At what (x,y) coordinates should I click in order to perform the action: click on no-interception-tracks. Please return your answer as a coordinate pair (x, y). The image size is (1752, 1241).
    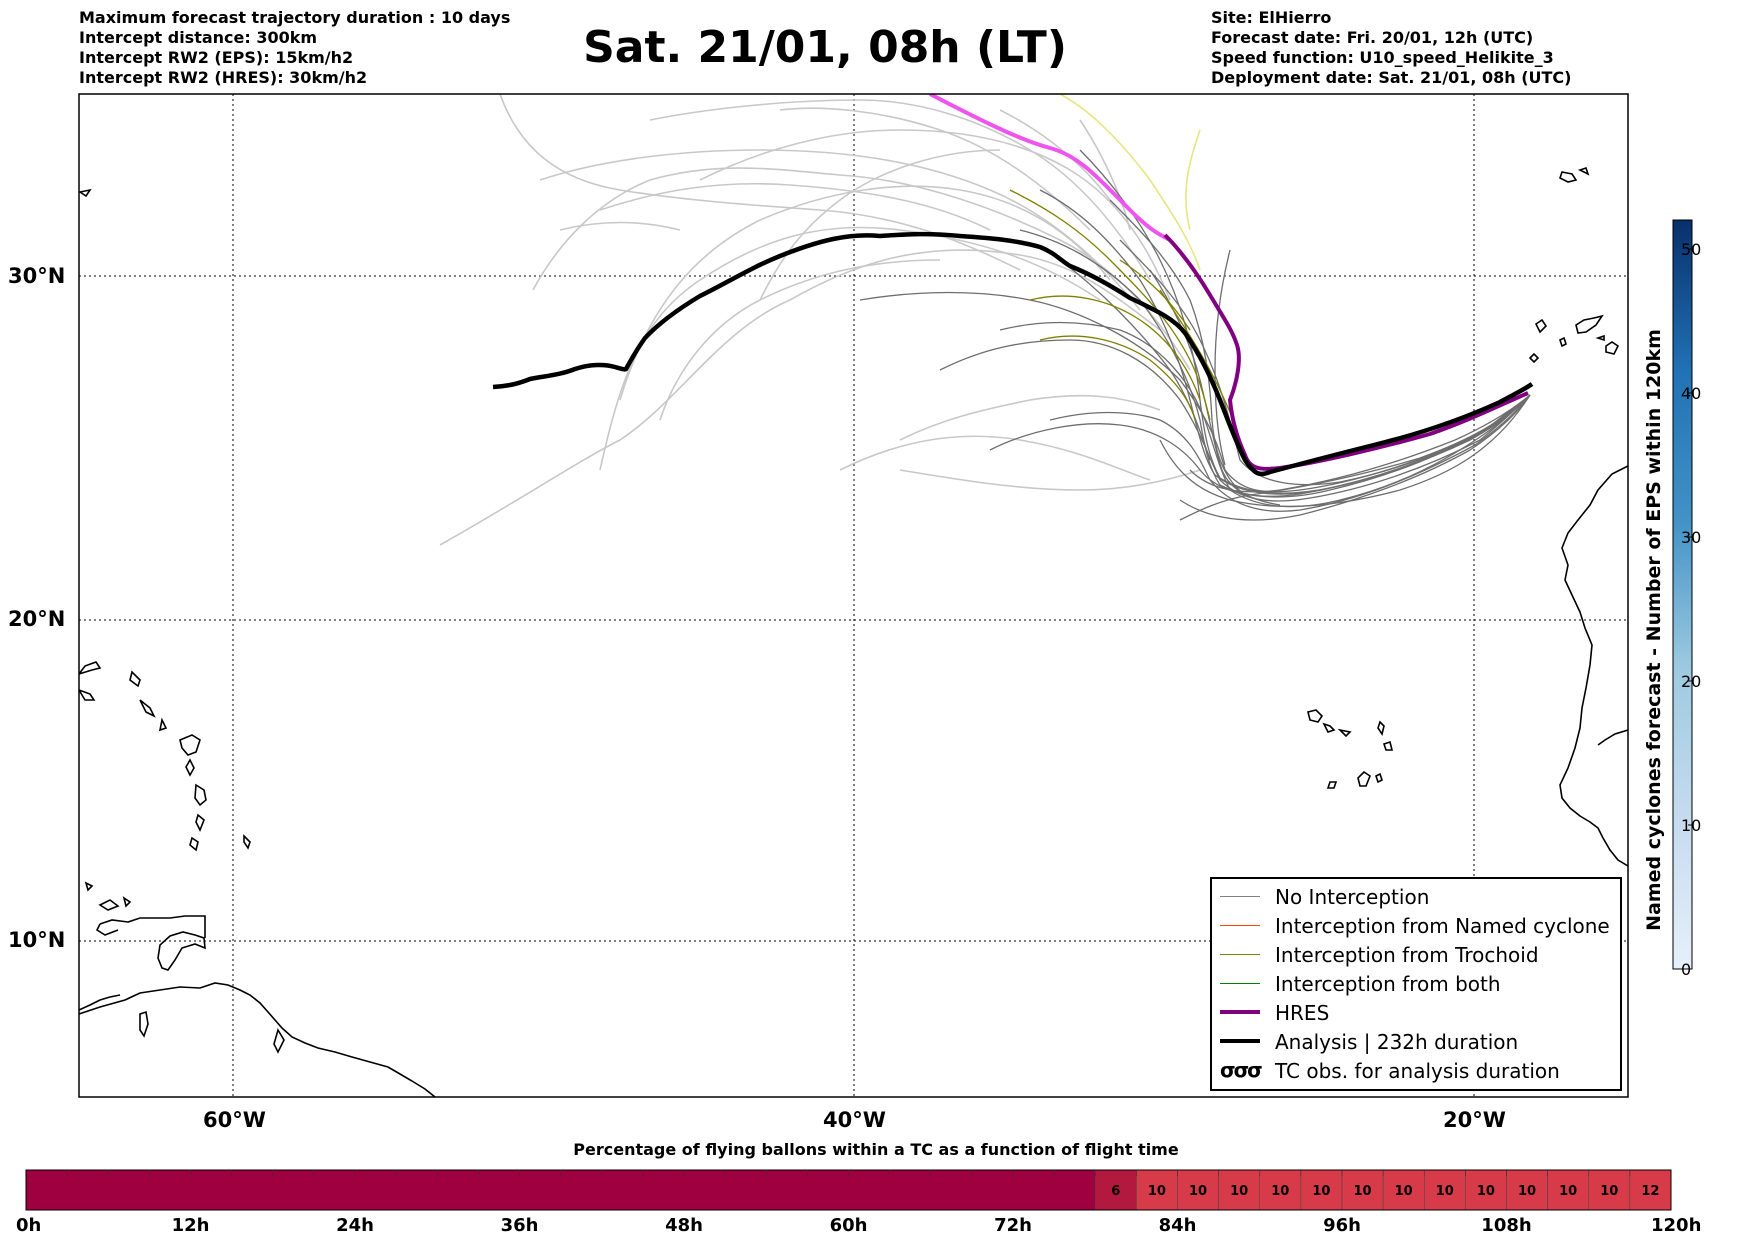
    Looking at the image, I should click on (1195, 335).